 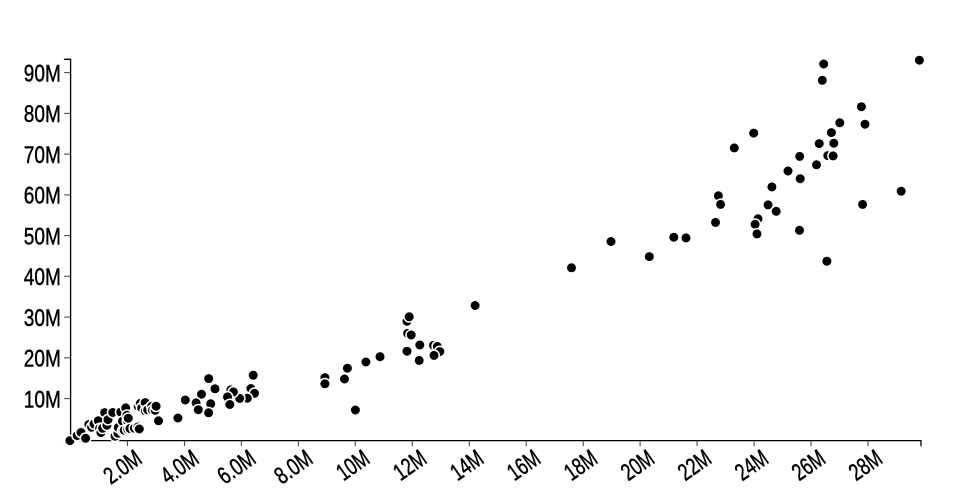 I want to click on svg-text: 90M, so click(x=42, y=73).